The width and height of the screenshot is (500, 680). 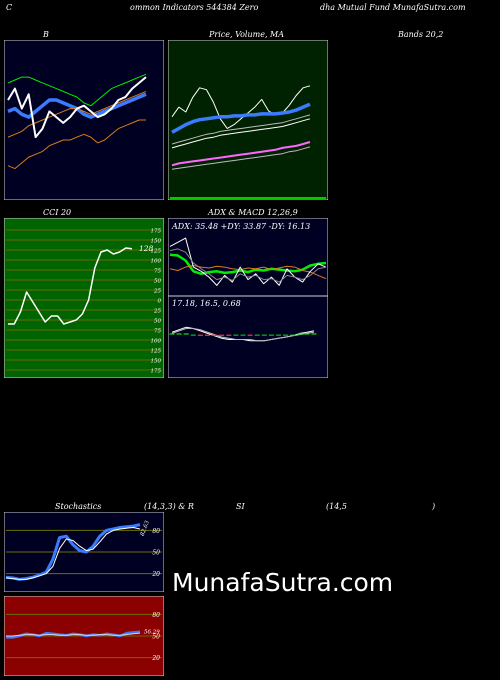 I want to click on adx-frame, so click(x=248, y=257).